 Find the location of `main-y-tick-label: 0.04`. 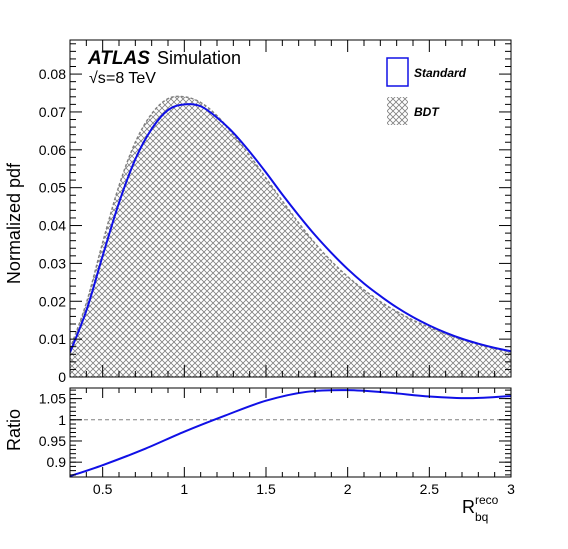

main-y-tick-label: 0.04 is located at coordinates (52, 226).